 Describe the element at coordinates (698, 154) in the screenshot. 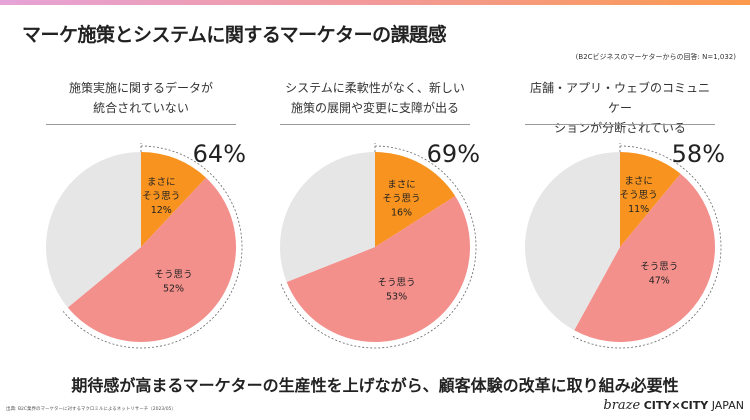

I see `total-percentage: 58%` at that location.